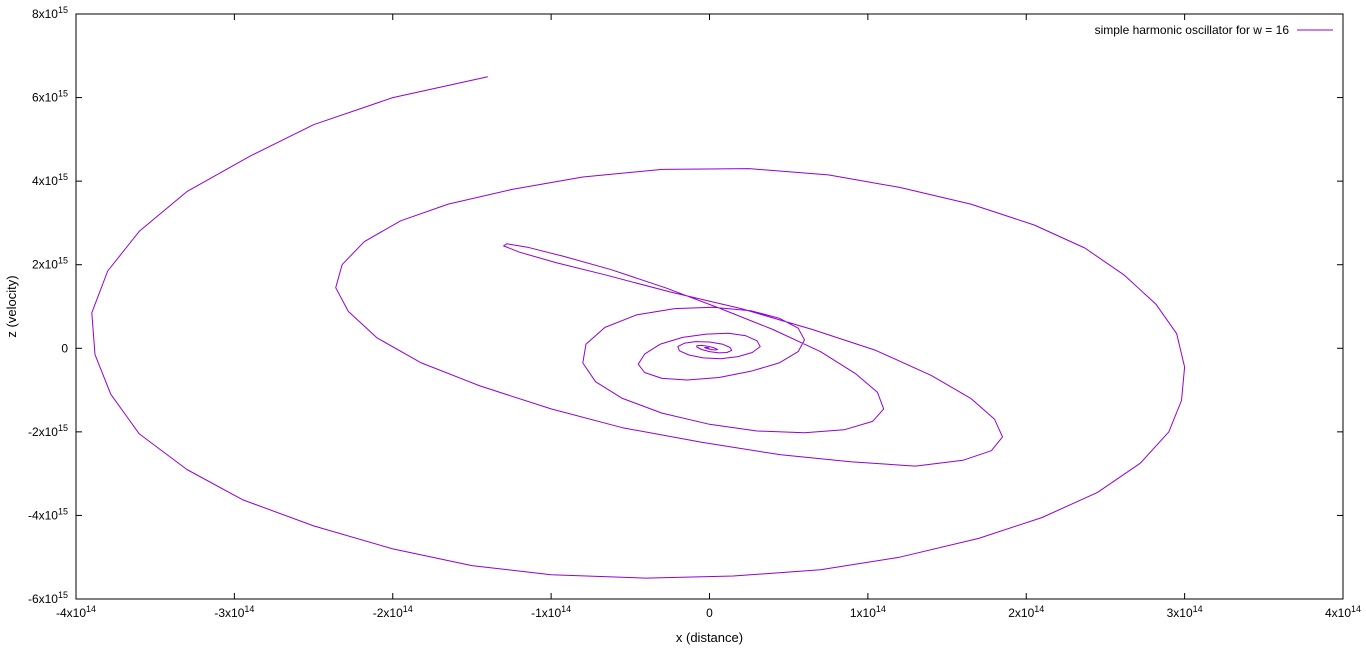 The image size is (1366, 649). What do you see at coordinates (1185, 612) in the screenshot?
I see `x-tick-label: 3x10¹⁴` at bounding box center [1185, 612].